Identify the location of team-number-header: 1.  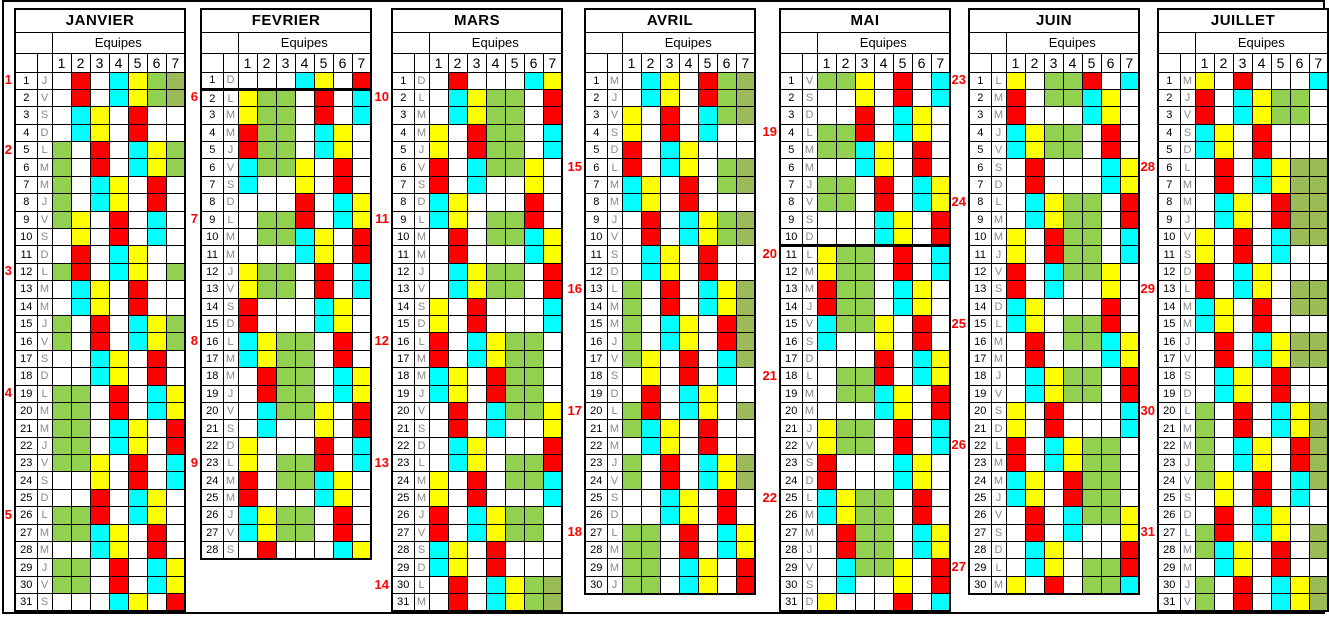
(61, 62).